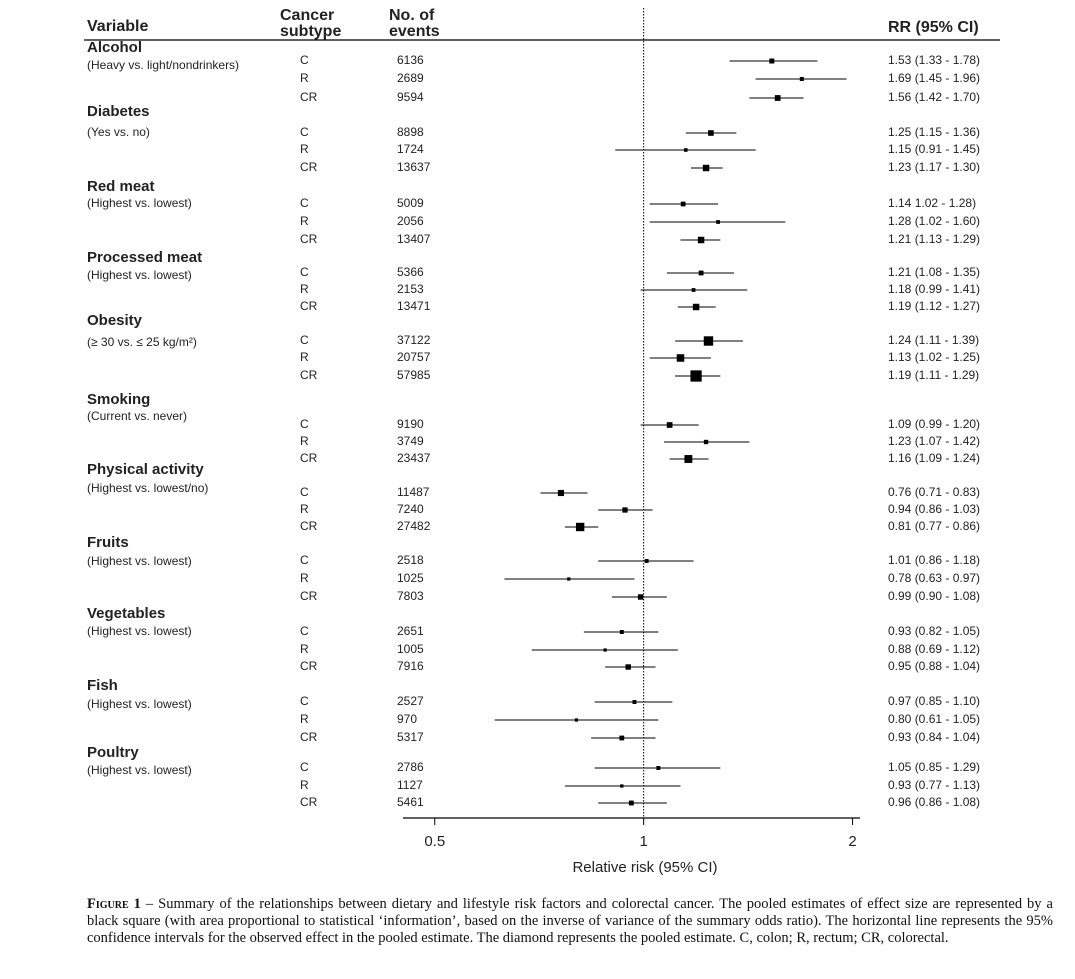 Image resolution: width=1075 pixels, height=979 pixels. Describe the element at coordinates (413, 492) in the screenshot. I see `events: 11487` at that location.